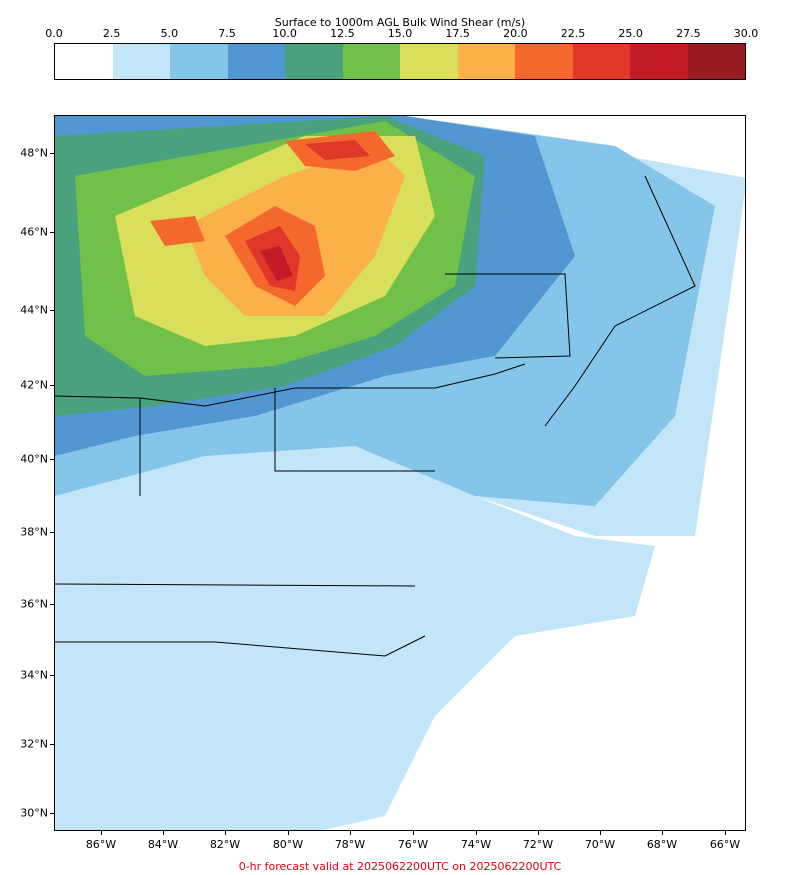 This screenshot has width=800, height=875. What do you see at coordinates (34, 310) in the screenshot?
I see `latitude-label: 44°N` at bounding box center [34, 310].